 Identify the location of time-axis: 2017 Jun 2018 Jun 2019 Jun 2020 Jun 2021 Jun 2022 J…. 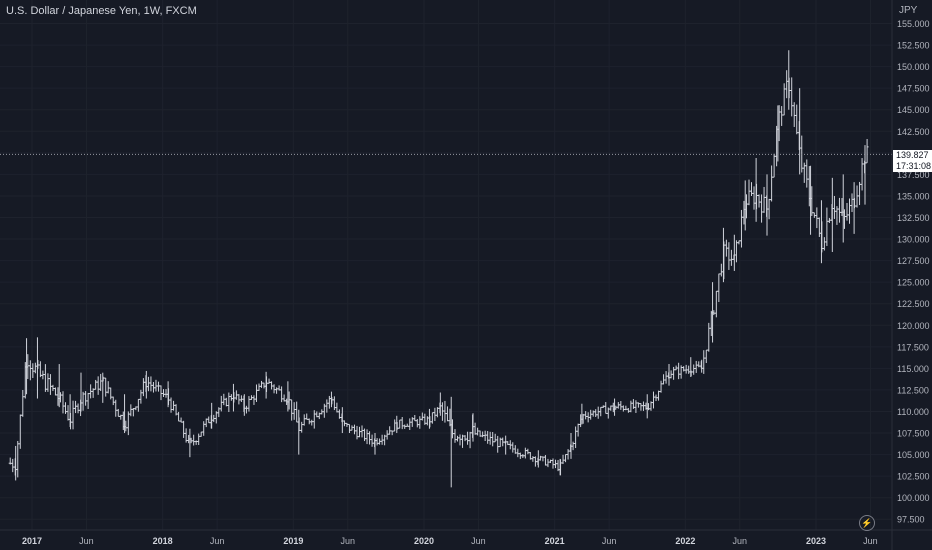
(450, 541).